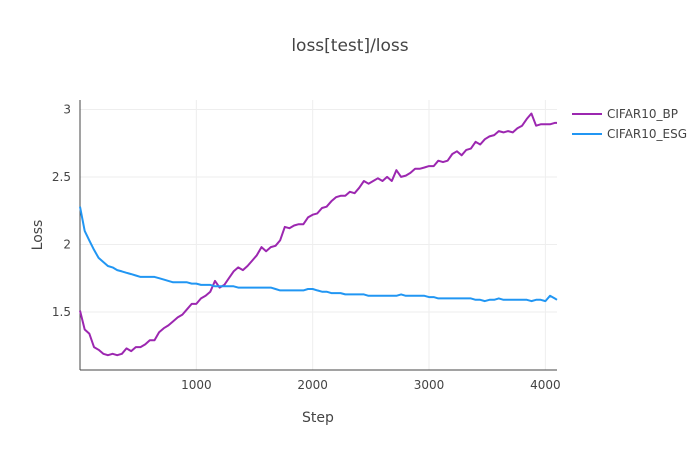 The height and width of the screenshot is (450, 700). Describe the element at coordinates (318, 254) in the screenshot. I see `series-line-cifar10-esg` at that location.